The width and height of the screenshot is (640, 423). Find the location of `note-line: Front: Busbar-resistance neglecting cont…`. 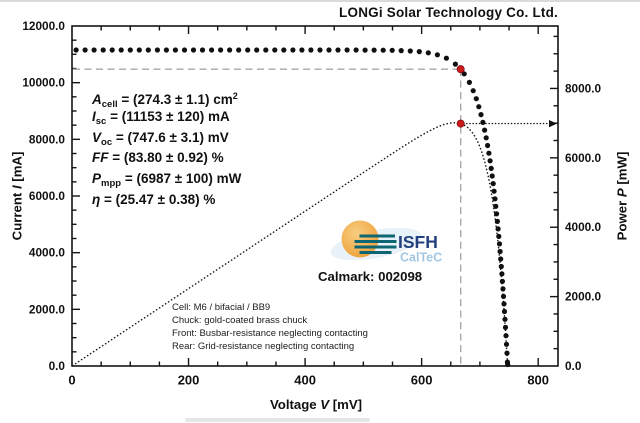

note-line: Front: Busbar-resistance neglecting cont… is located at coordinates (270, 333).